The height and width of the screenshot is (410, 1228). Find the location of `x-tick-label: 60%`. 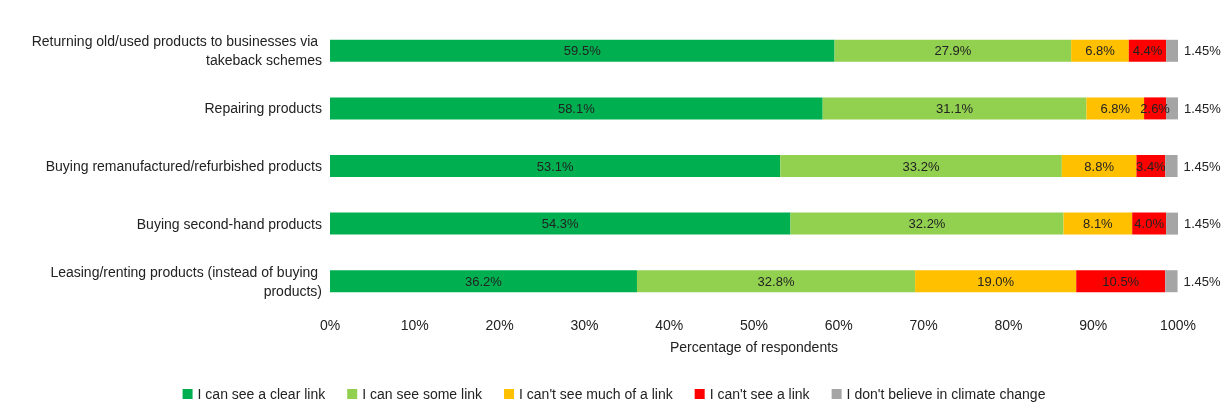

x-tick-label: 60% is located at coordinates (838, 325).